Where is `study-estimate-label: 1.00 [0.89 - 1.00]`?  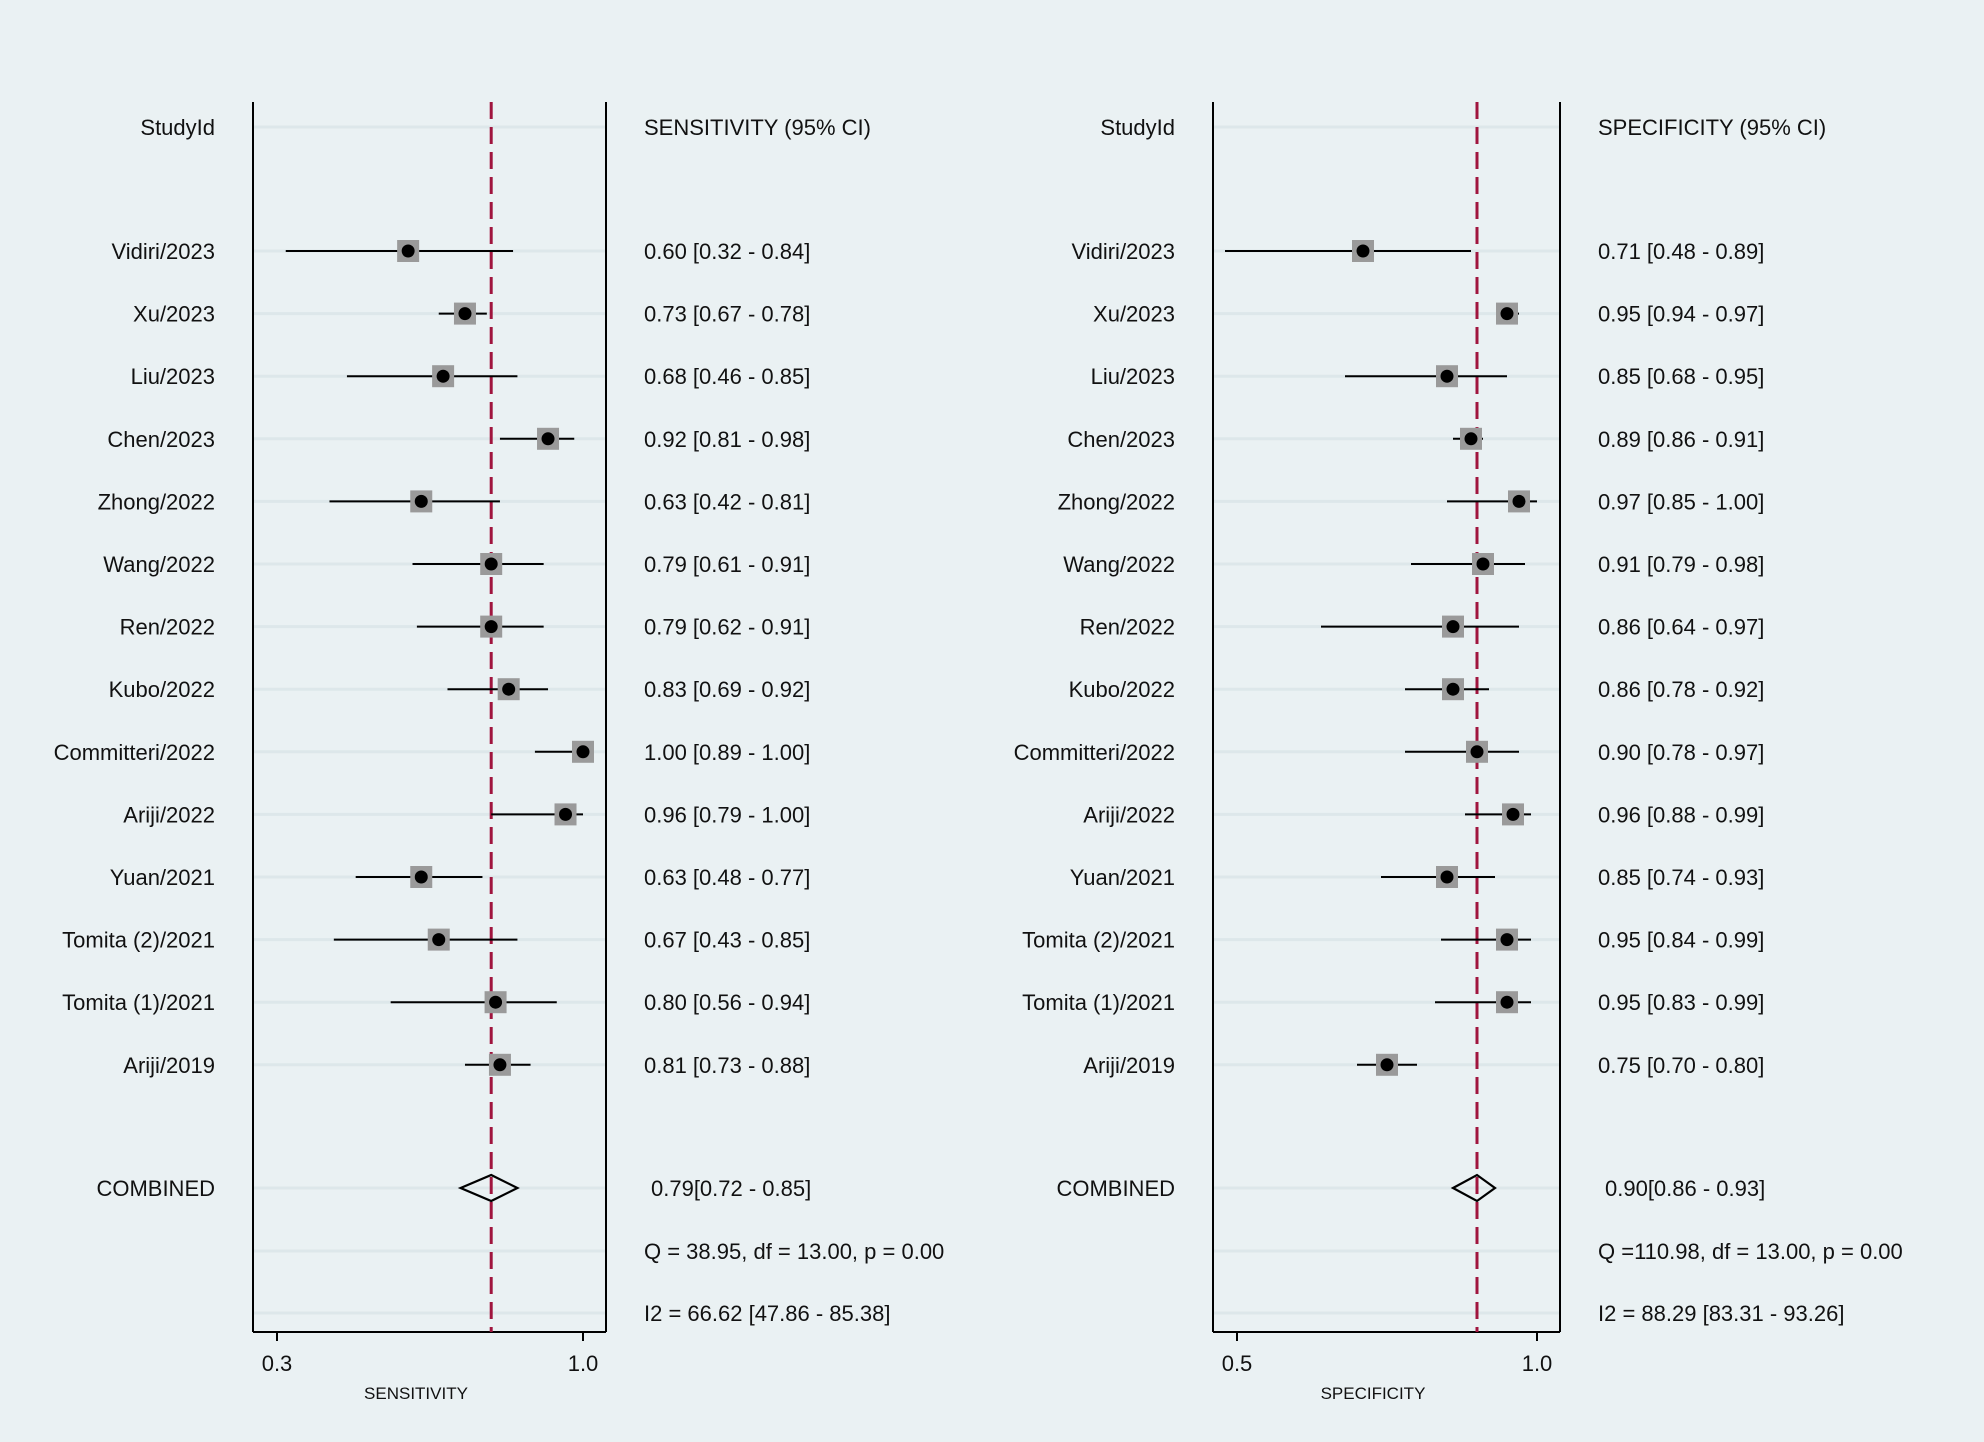
study-estimate-label: 1.00 [0.89 - 1.00] is located at coordinates (727, 752).